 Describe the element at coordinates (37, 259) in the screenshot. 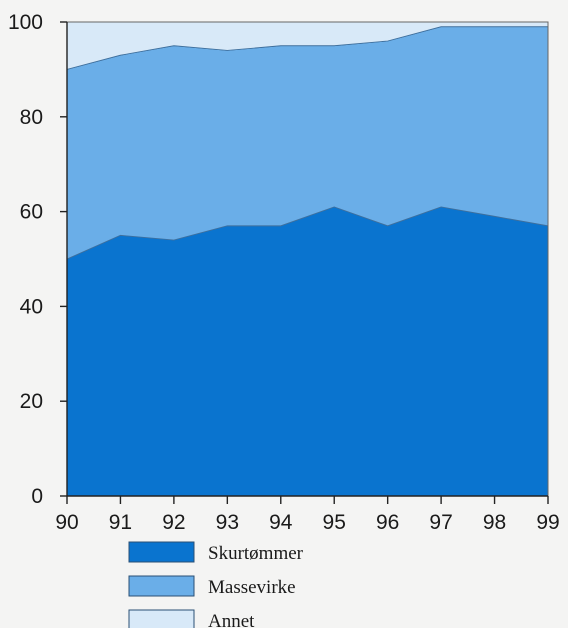

I see `y-axis-ticks: 0 20 40 60 80 100` at that location.